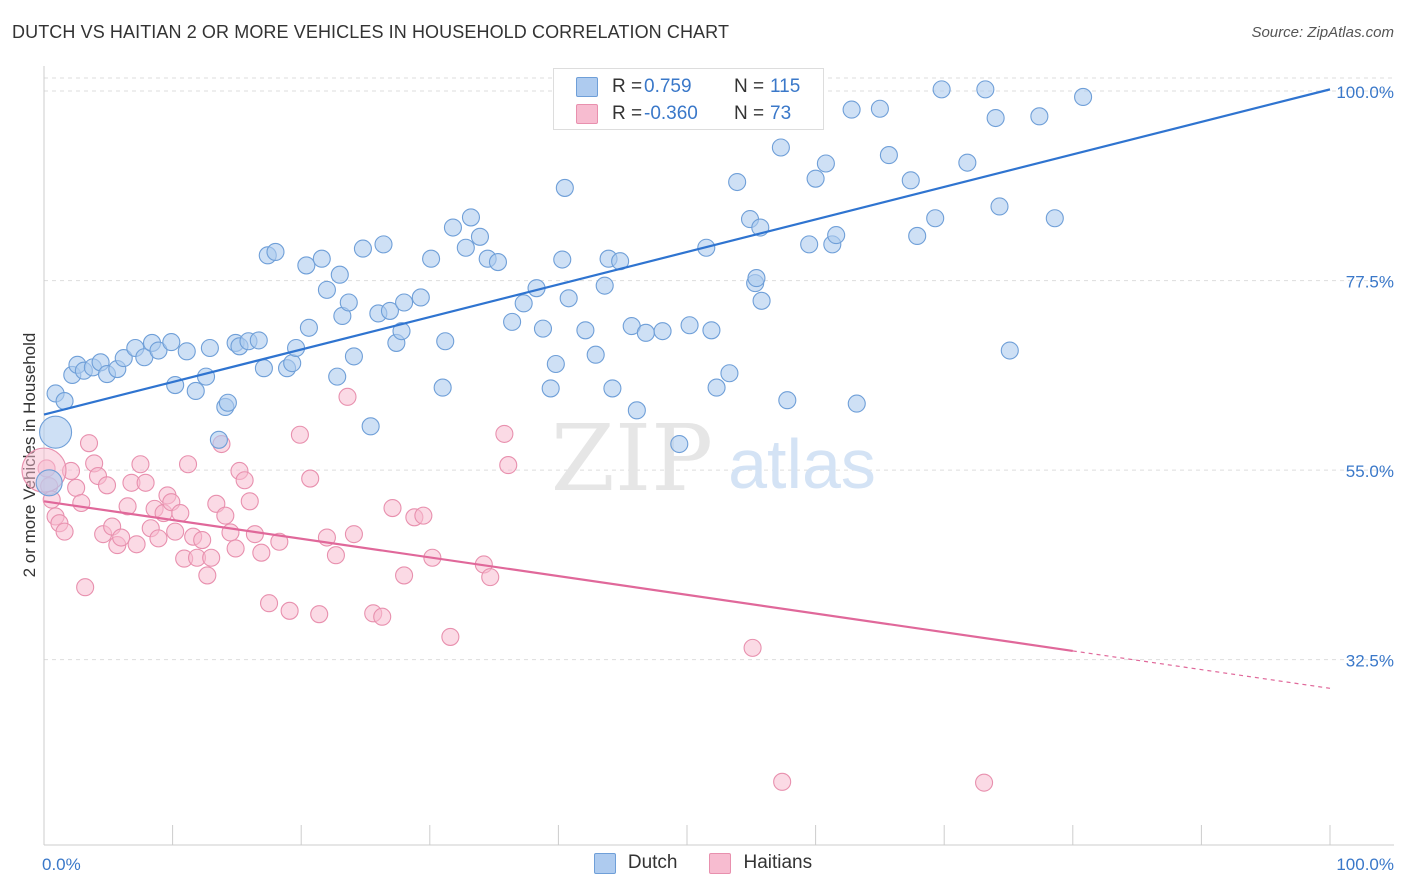  What do you see at coordinates (785, 86) in the screenshot?
I see `dutch-n-value: 115` at bounding box center [785, 86].